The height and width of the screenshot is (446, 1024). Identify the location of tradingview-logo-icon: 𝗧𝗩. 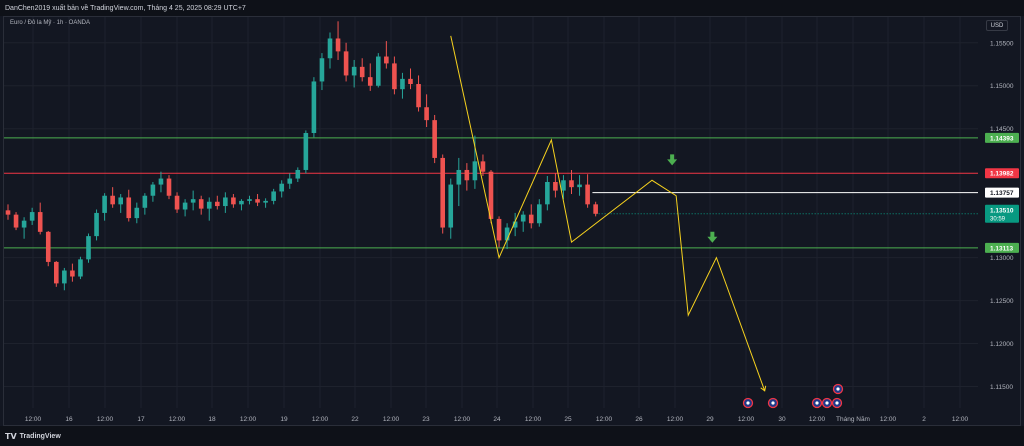
(11, 436).